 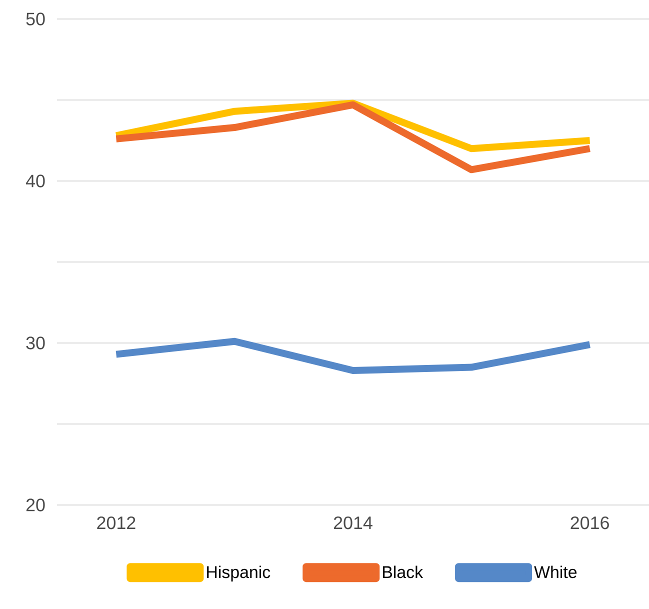 I want to click on legend-label: Hispanic, so click(x=238, y=574).